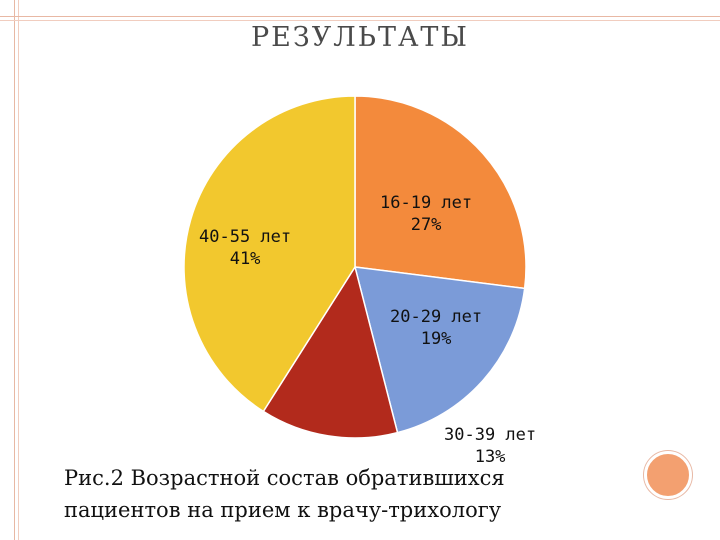 The height and width of the screenshot is (540, 720). Describe the element at coordinates (426, 214) in the screenshot. I see `slice-label-16-19: 16-19 лет 27%` at that location.